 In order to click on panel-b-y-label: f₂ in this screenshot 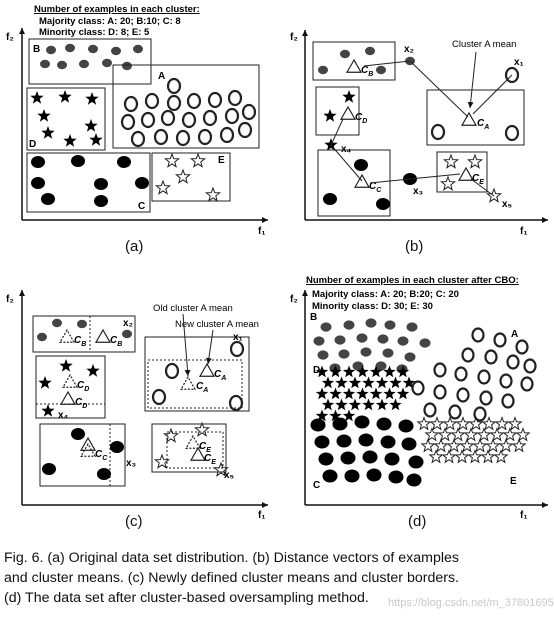, I will do `click(294, 37)`.